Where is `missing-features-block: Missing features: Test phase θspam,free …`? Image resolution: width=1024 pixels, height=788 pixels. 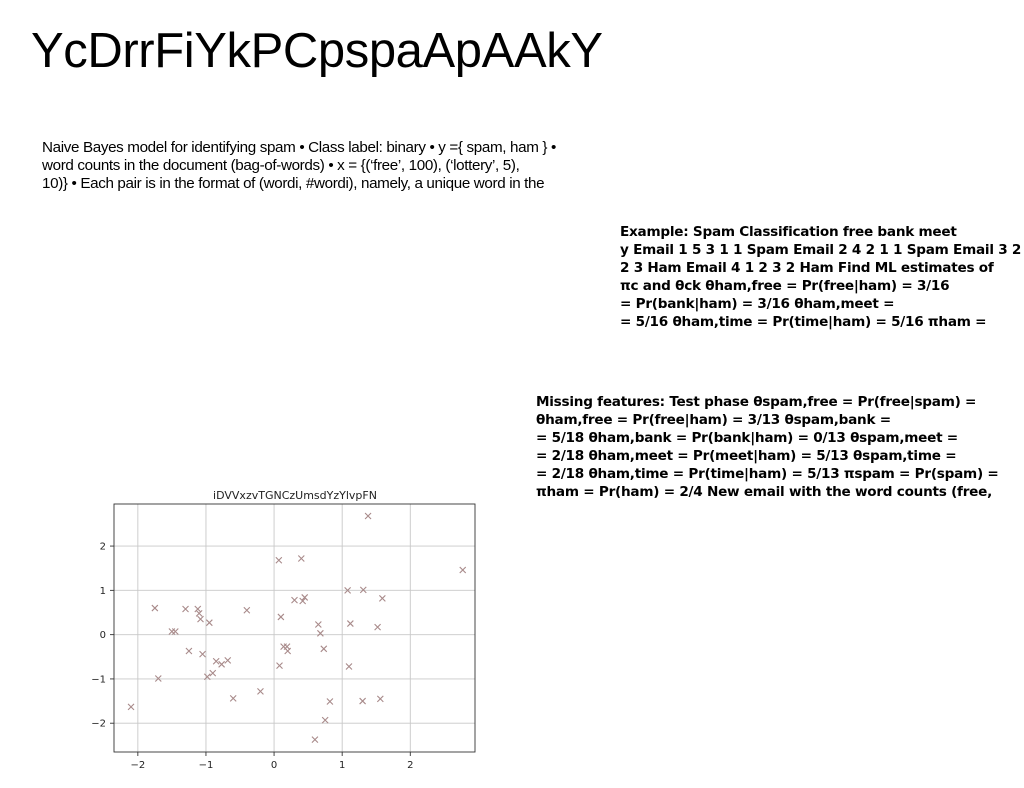
missing-features-block: Missing features: Test phase θspam,free … is located at coordinates (767, 447).